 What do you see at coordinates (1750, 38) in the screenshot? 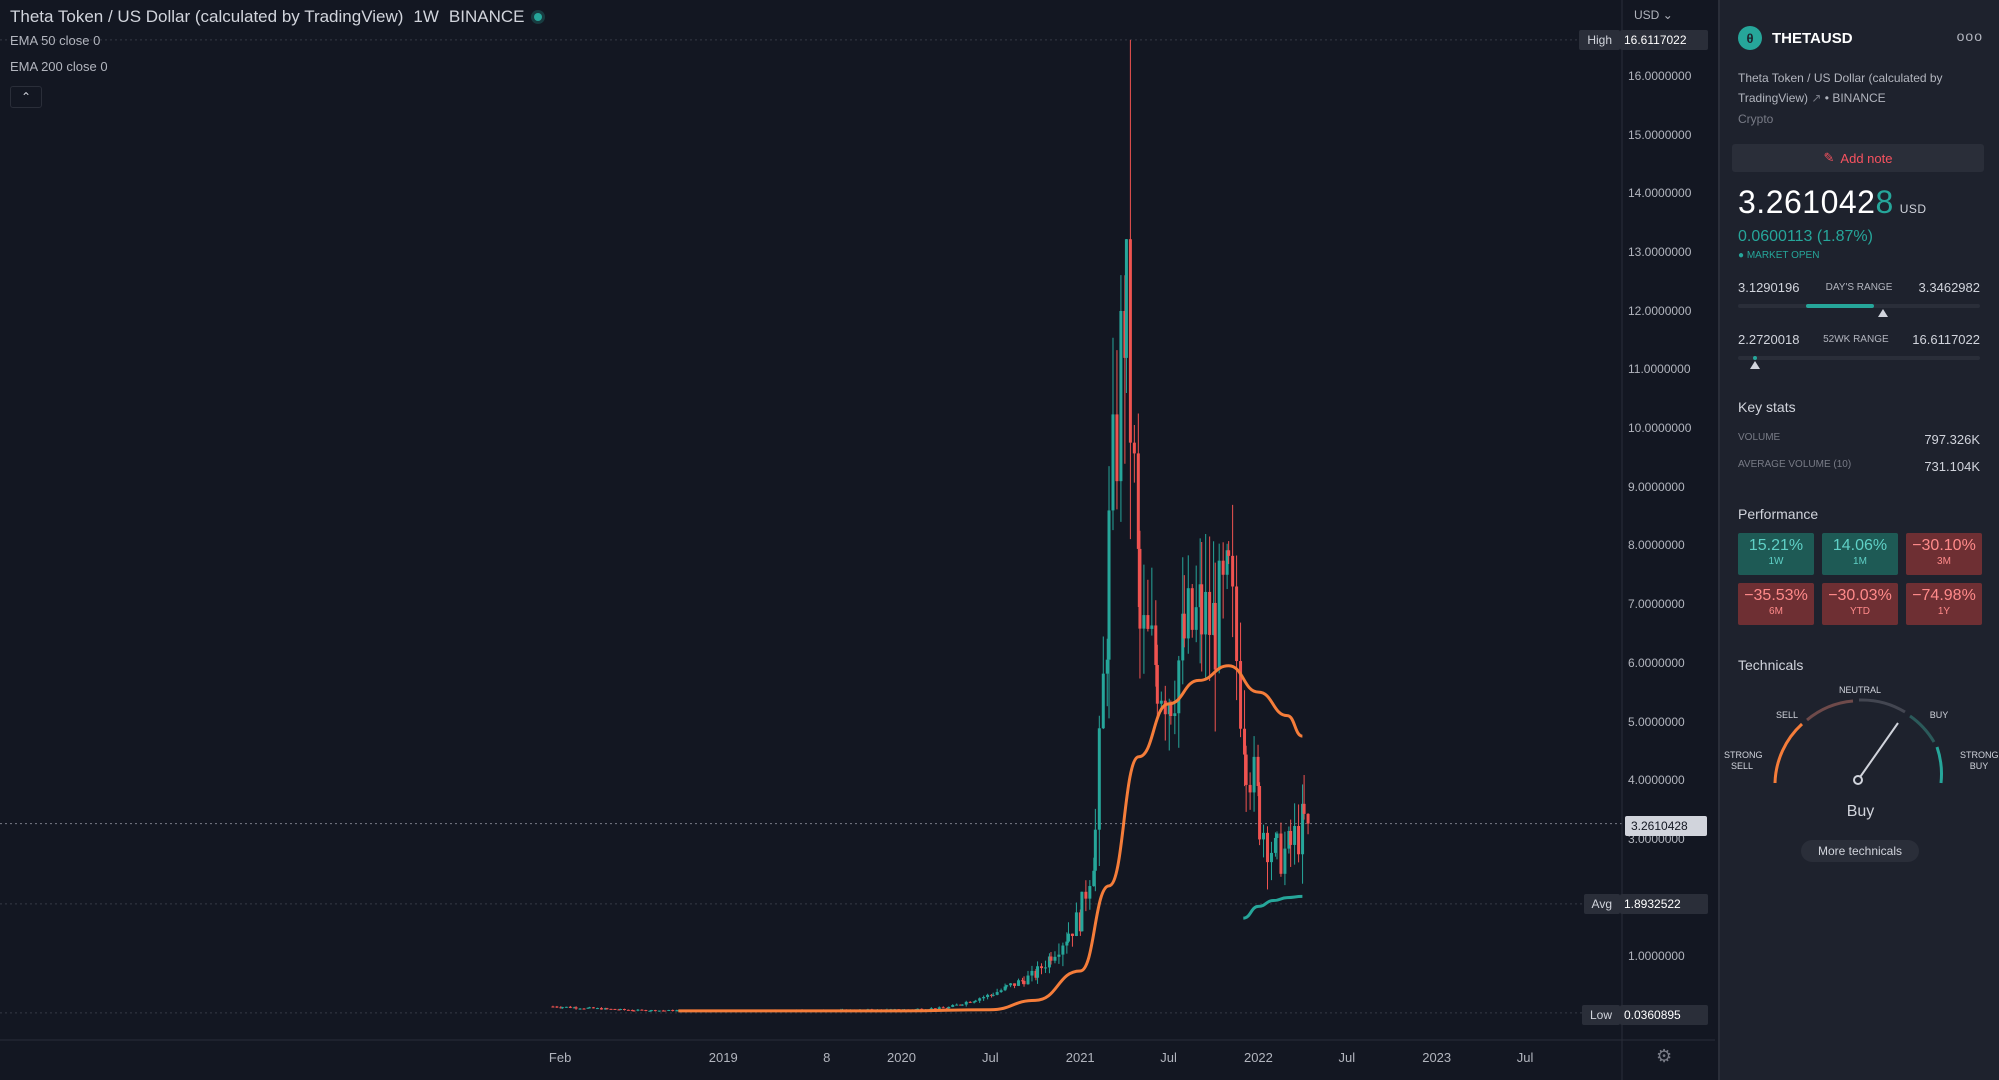
I see `theta-logo-icon: θ` at bounding box center [1750, 38].